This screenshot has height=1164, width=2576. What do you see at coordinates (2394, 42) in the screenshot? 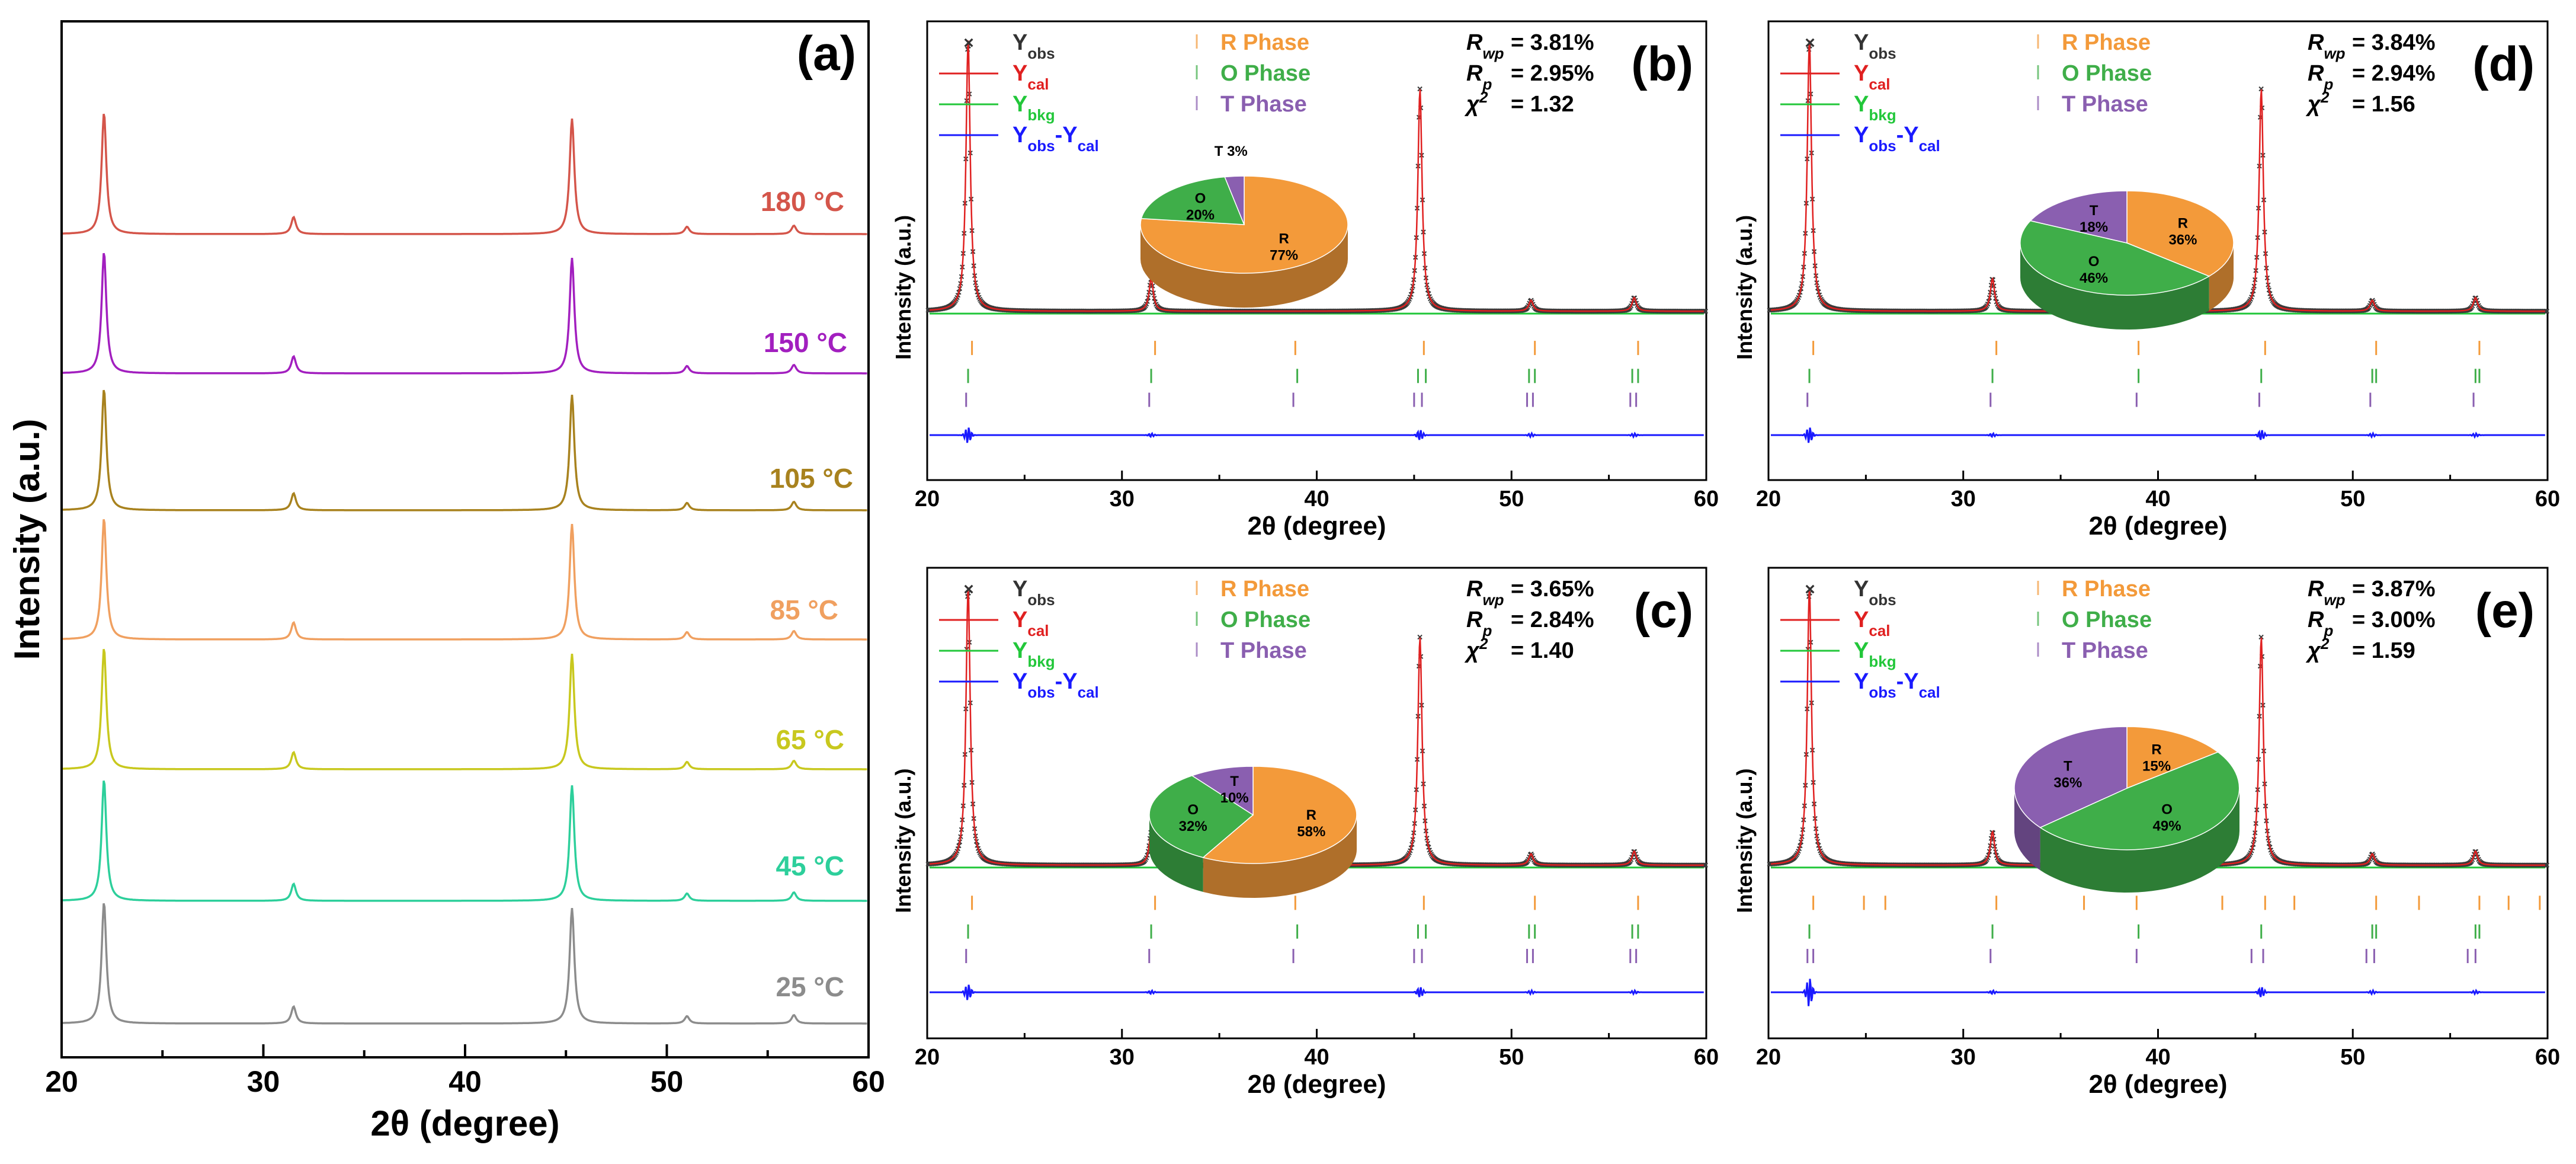
I see `stat-value: = 3.84%` at bounding box center [2394, 42].